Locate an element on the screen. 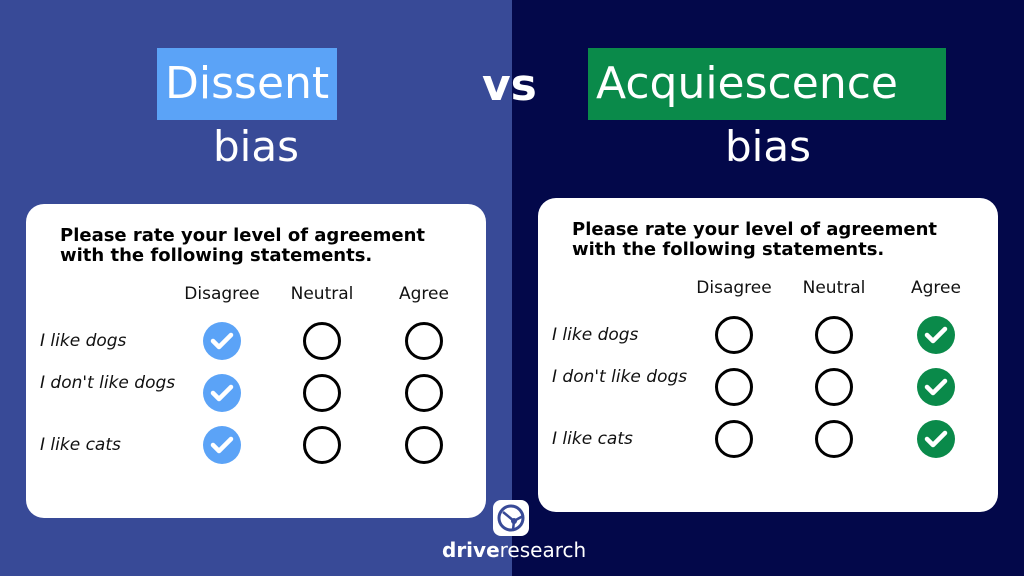 This screenshot has height=576, width=1024. acquiescence-bias-text: bias is located at coordinates (768, 146).